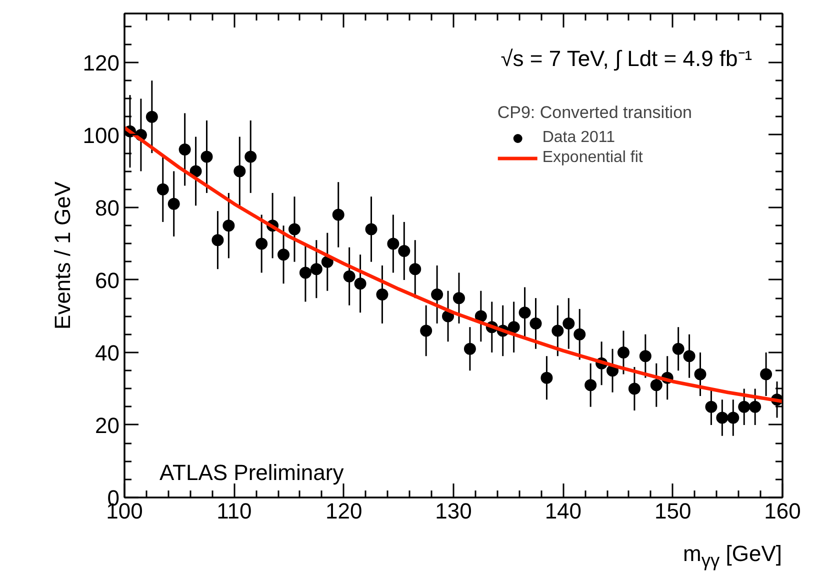  Describe the element at coordinates (594, 113) in the screenshot. I see `legend-title: CP9: Converted transition` at that location.